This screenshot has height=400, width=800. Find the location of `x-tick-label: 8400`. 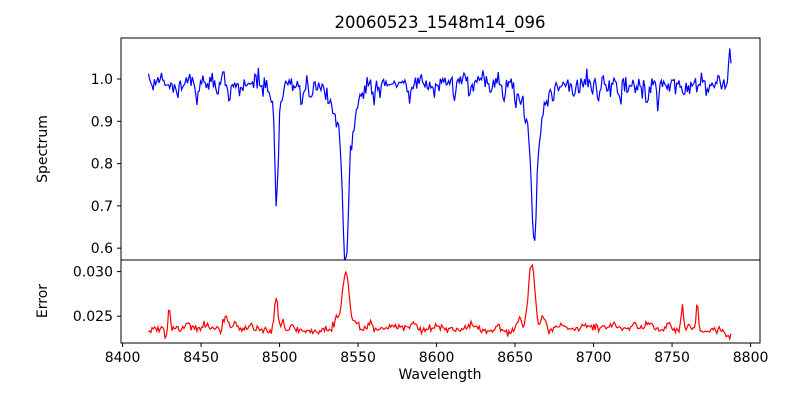

x-tick-label: 8400 is located at coordinates (123, 358).